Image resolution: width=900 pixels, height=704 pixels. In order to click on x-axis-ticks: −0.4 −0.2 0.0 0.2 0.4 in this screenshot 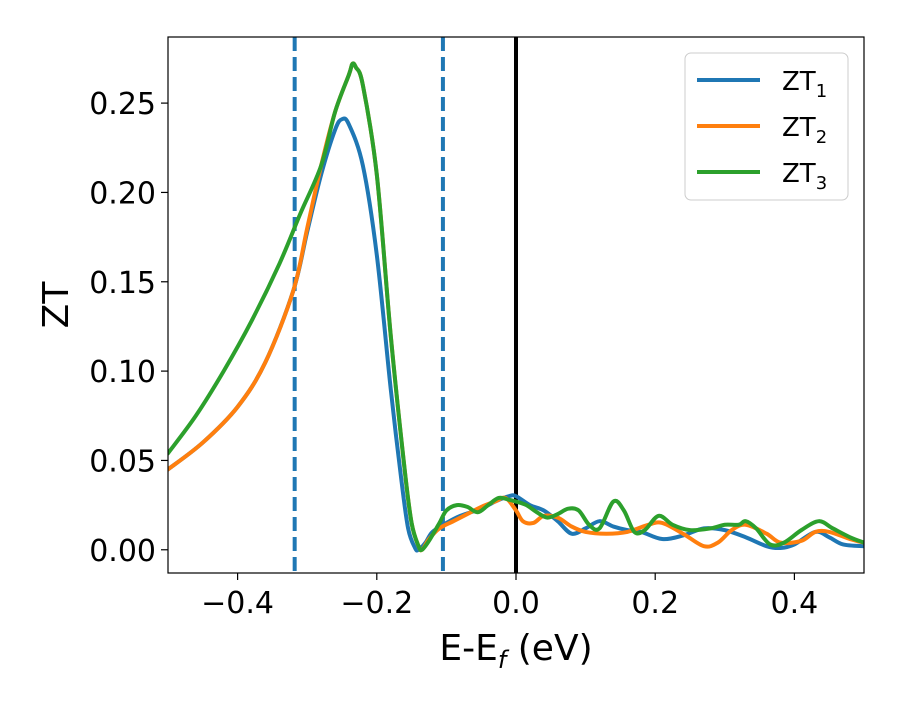, I will do `click(509, 597)`.